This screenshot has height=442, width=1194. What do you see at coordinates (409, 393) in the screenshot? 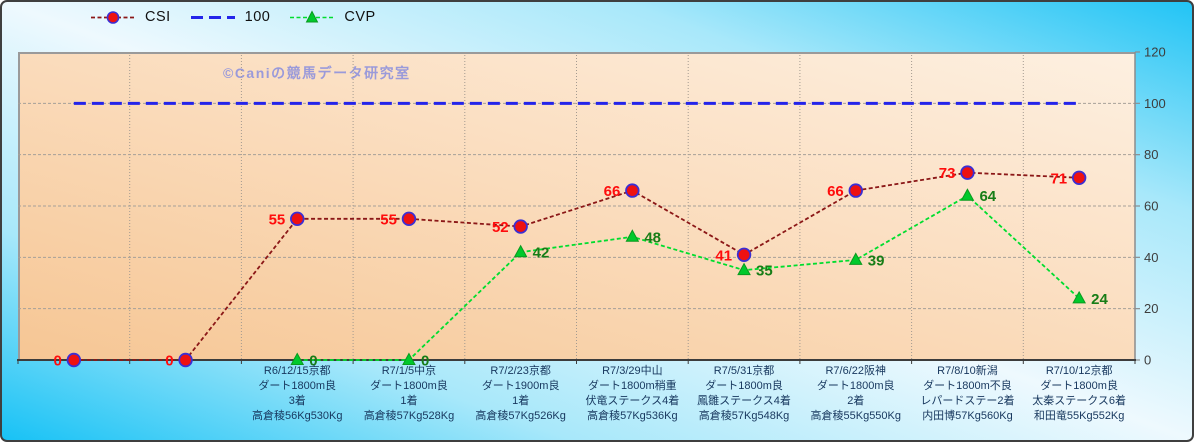
I see `x-label: R7/1/5中京 ダート1800m良 1着 高倉稜57Kg528Kg` at bounding box center [409, 393].